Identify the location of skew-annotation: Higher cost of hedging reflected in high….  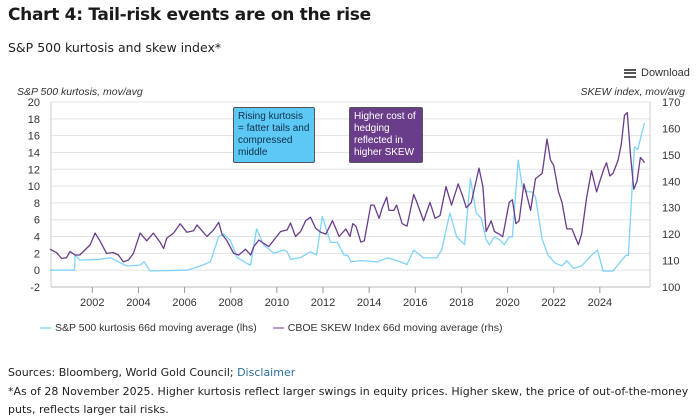
(386, 135).